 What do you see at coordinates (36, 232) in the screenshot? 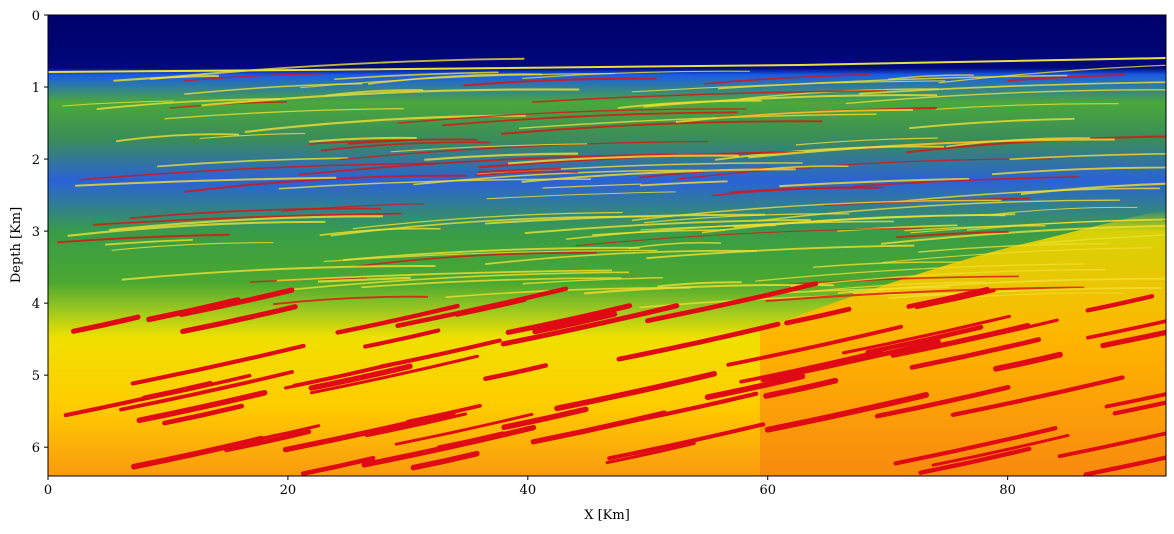
I see `y-tick-label: 3` at bounding box center [36, 232].